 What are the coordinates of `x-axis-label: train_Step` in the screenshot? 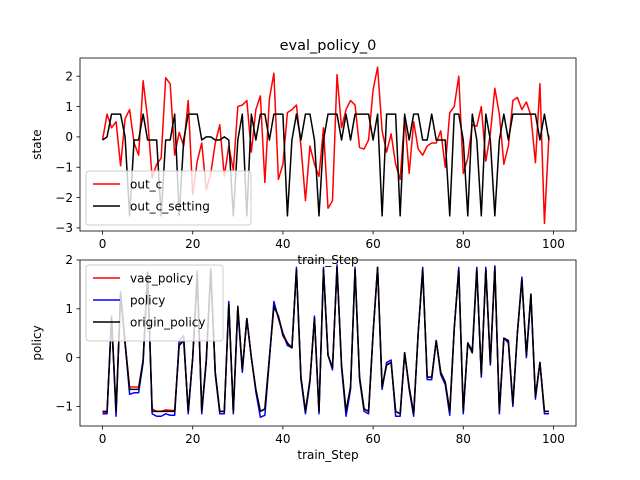 It's located at (327, 455).